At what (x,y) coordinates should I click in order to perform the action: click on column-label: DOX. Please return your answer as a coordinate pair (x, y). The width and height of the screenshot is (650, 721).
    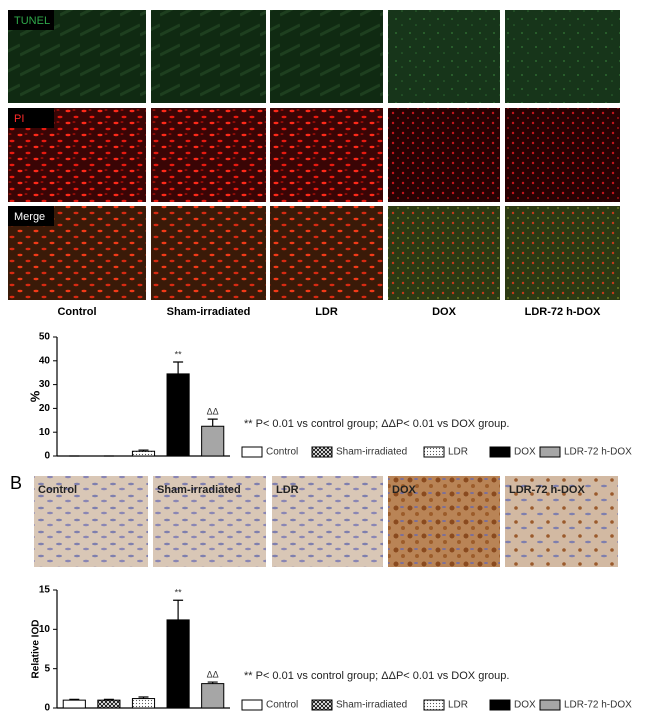
    Looking at the image, I should click on (444, 312).